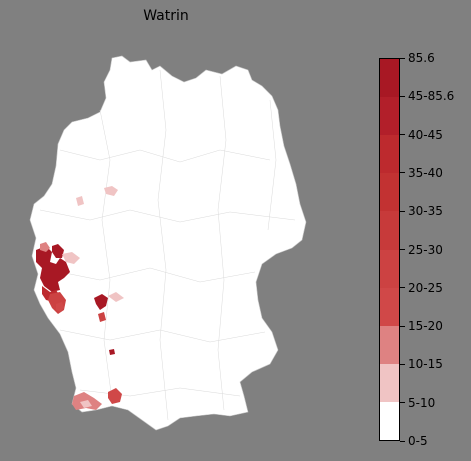 This screenshot has width=471, height=461. Describe the element at coordinates (425, 172) in the screenshot. I see `colorbar-tick-label: 35-40` at that location.